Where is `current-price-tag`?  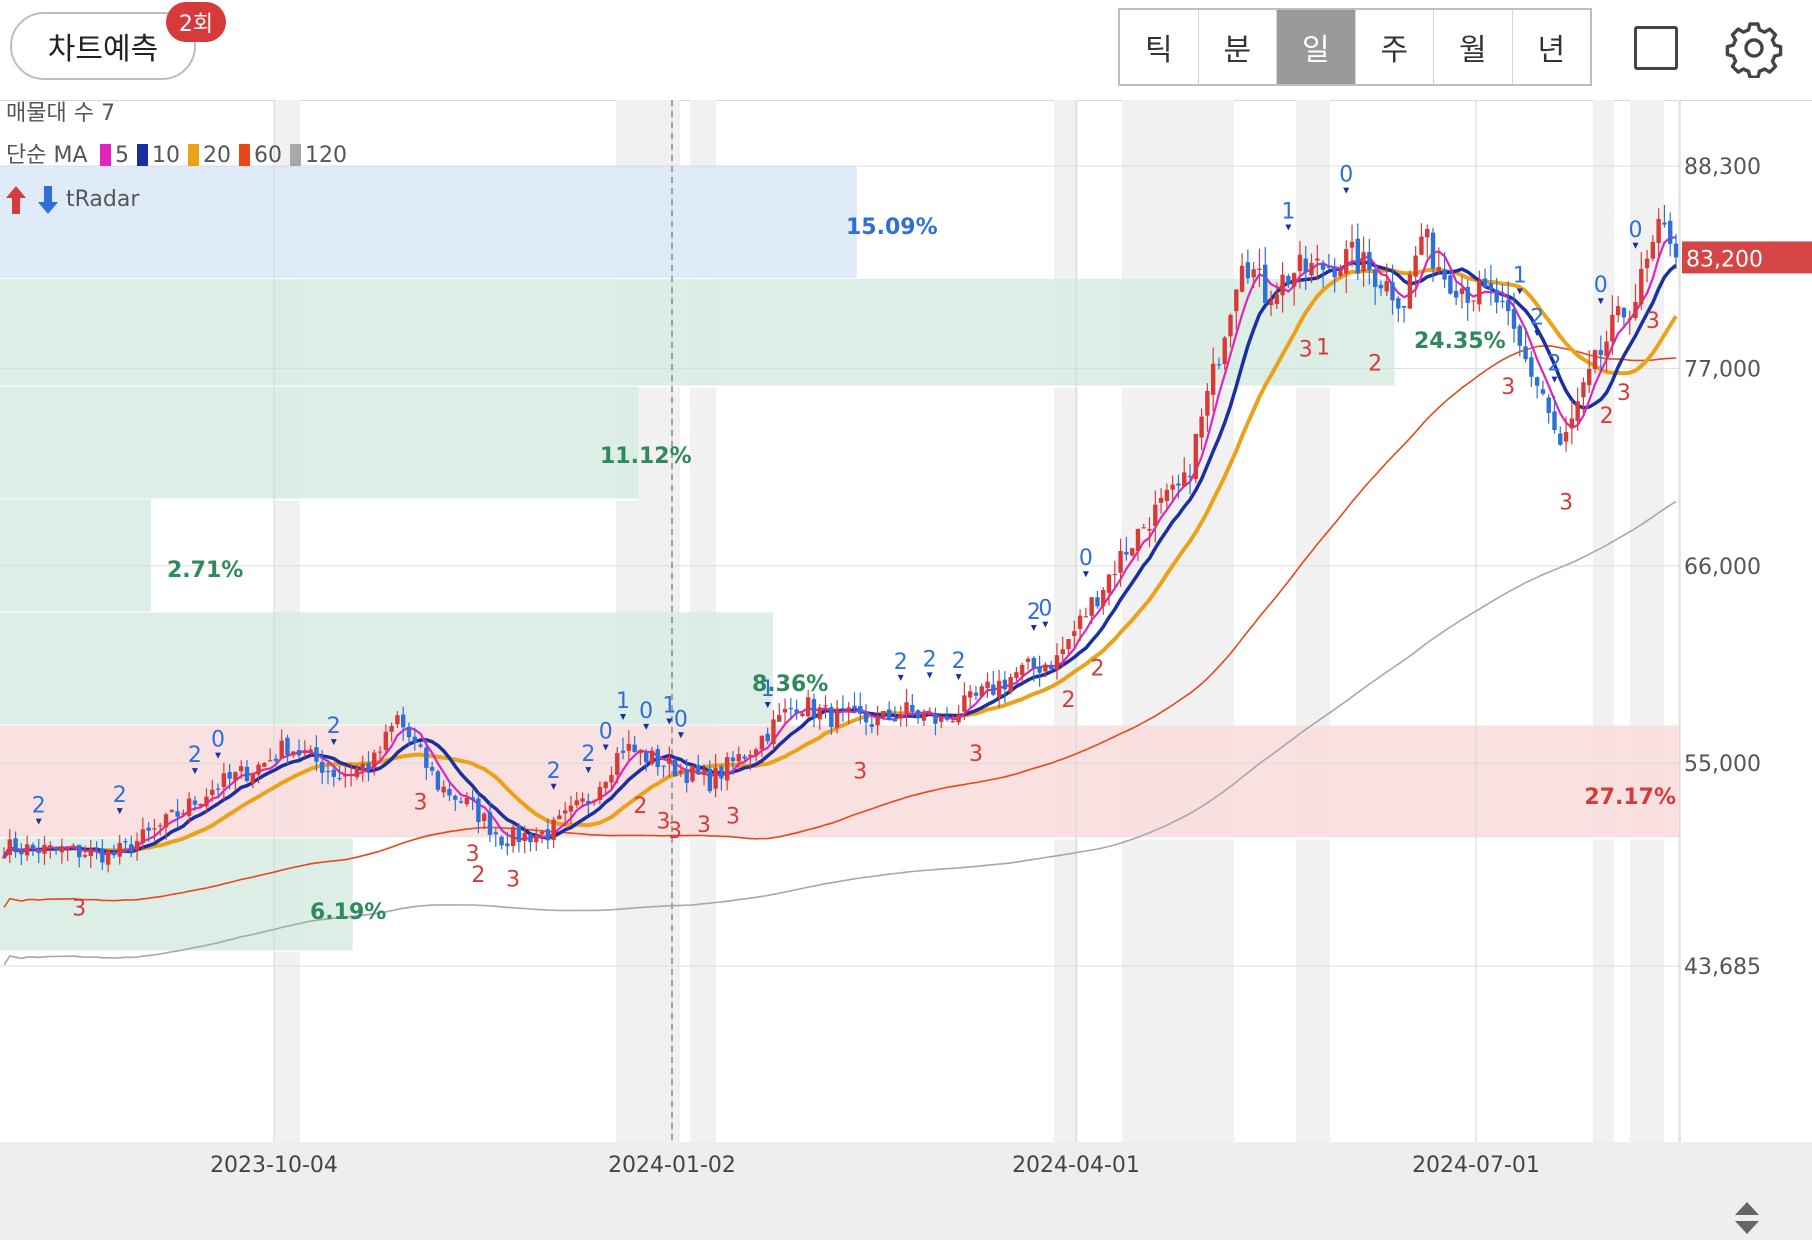 current-price-tag is located at coordinates (1747, 257).